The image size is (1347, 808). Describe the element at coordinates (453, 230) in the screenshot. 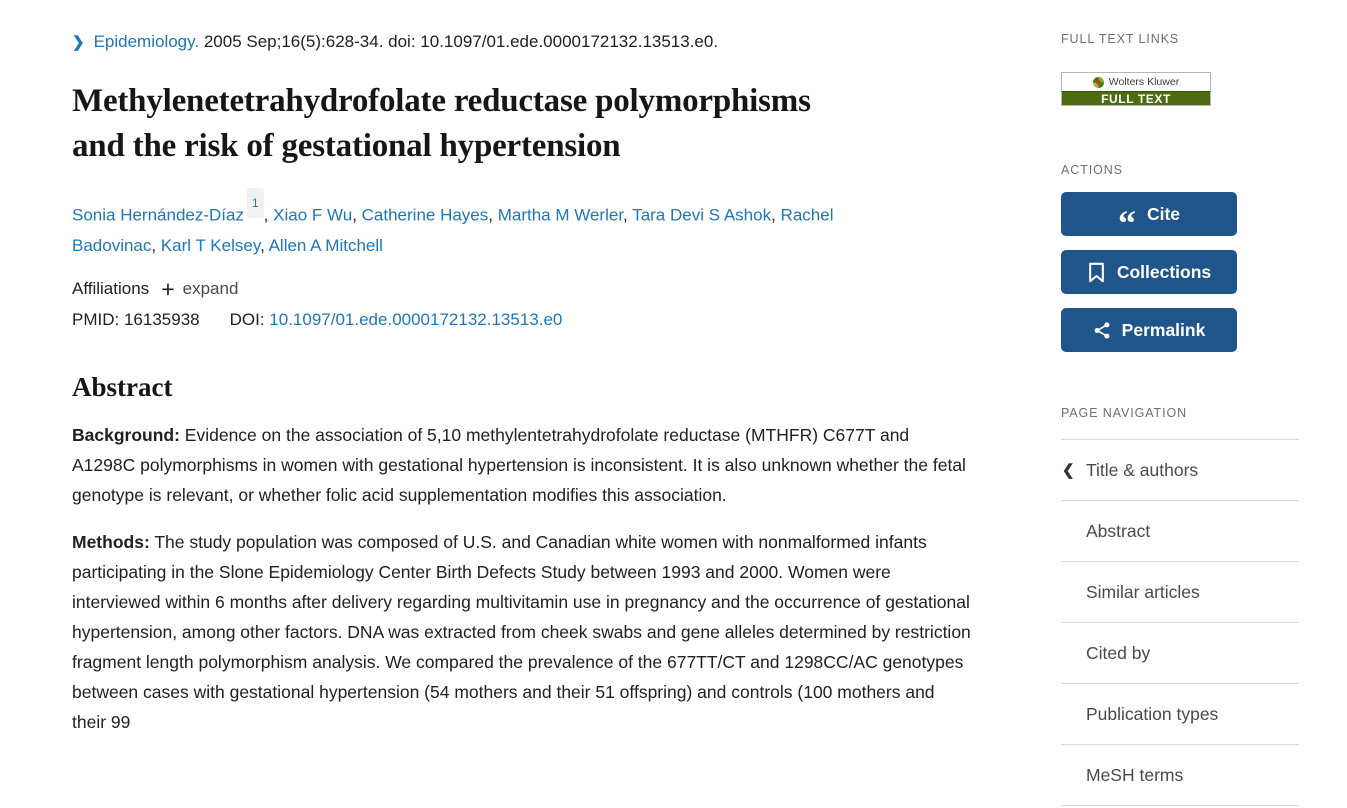

I see `author-link: Rachel Badovinac` at that location.